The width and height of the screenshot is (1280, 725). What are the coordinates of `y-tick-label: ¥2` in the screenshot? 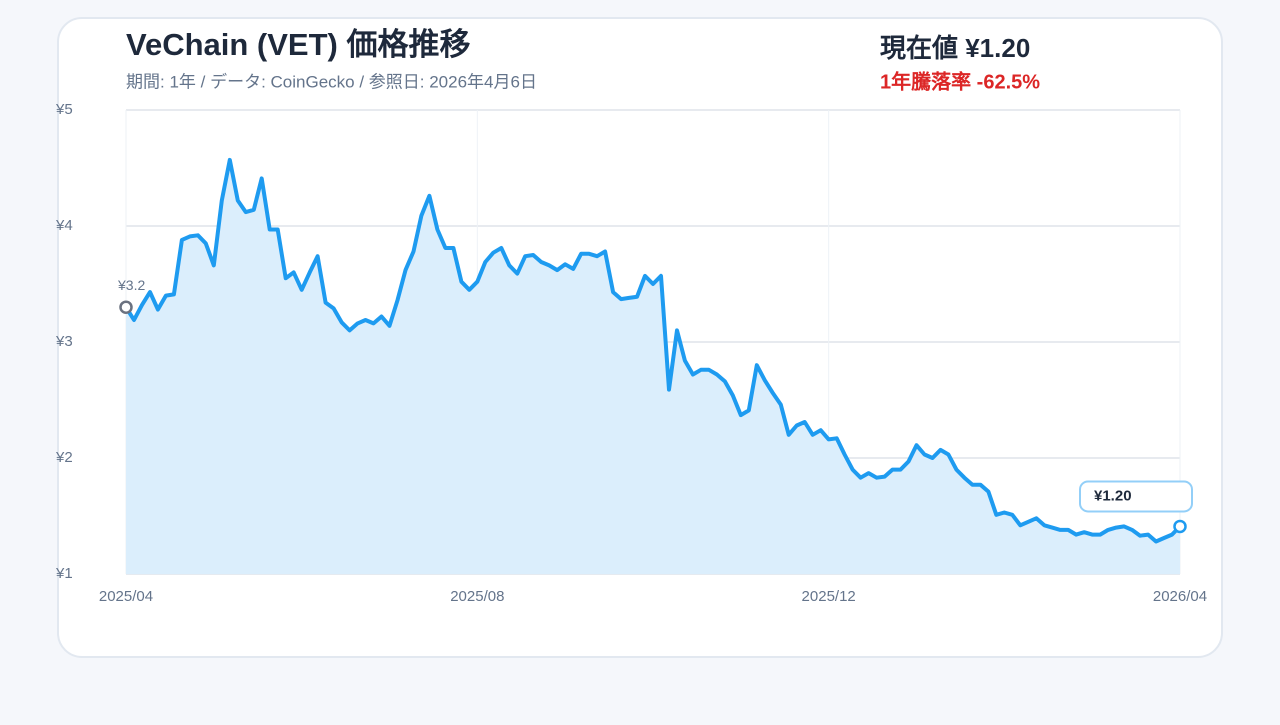 It's located at (64, 457).